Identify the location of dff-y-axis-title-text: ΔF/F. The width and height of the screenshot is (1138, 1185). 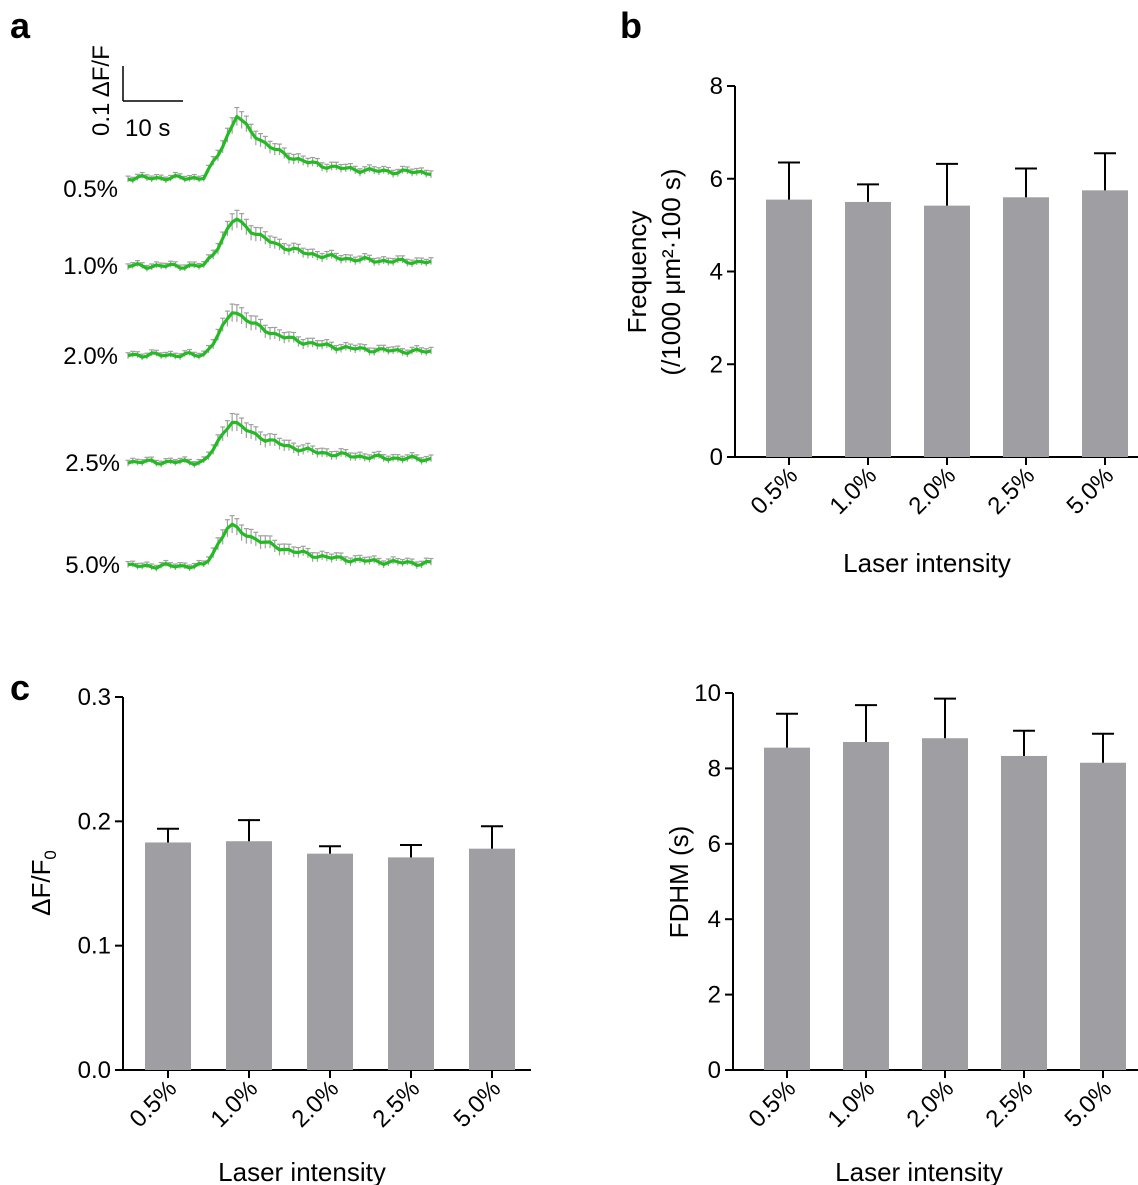
(41, 888).